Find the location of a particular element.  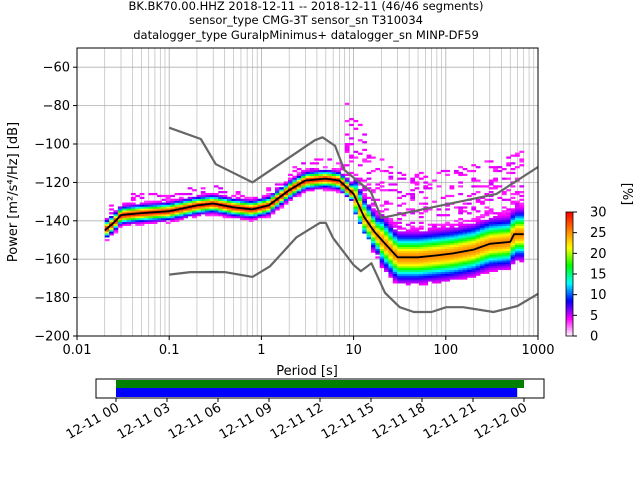

timeline-tick-label: 12-11 12 is located at coordinates (297, 421).